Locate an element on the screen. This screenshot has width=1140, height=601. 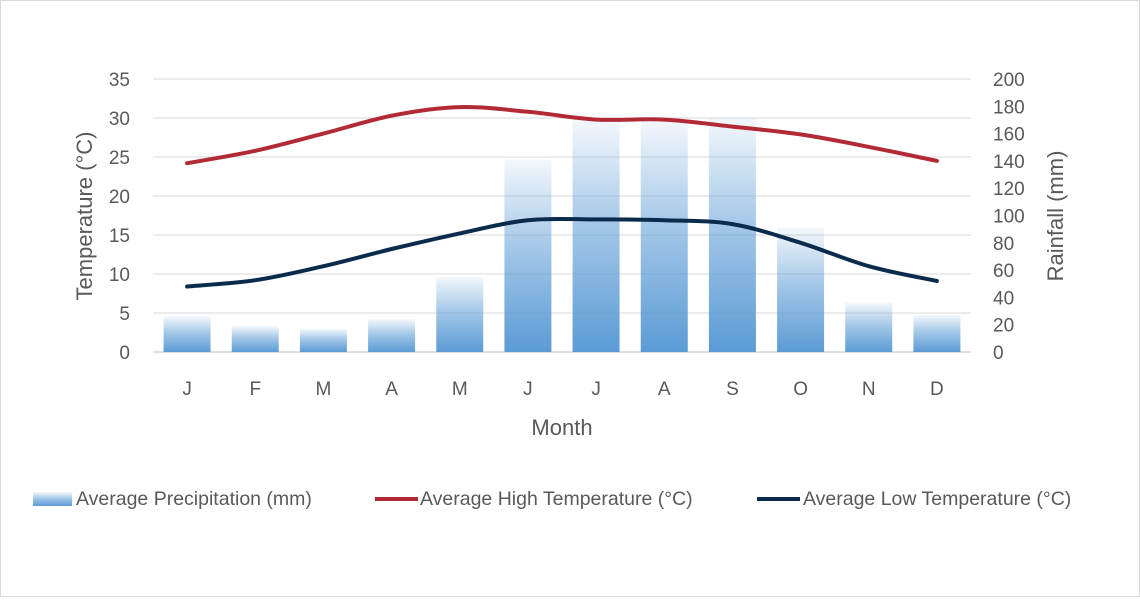
legend-item-high-temperature: Average High Temperature (°C) is located at coordinates (534, 499).